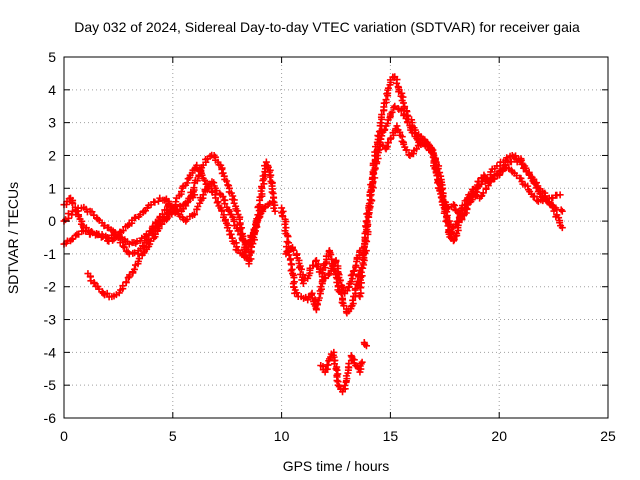  What do you see at coordinates (52, 123) in the screenshot?
I see `y-tick-label: 3` at bounding box center [52, 123].